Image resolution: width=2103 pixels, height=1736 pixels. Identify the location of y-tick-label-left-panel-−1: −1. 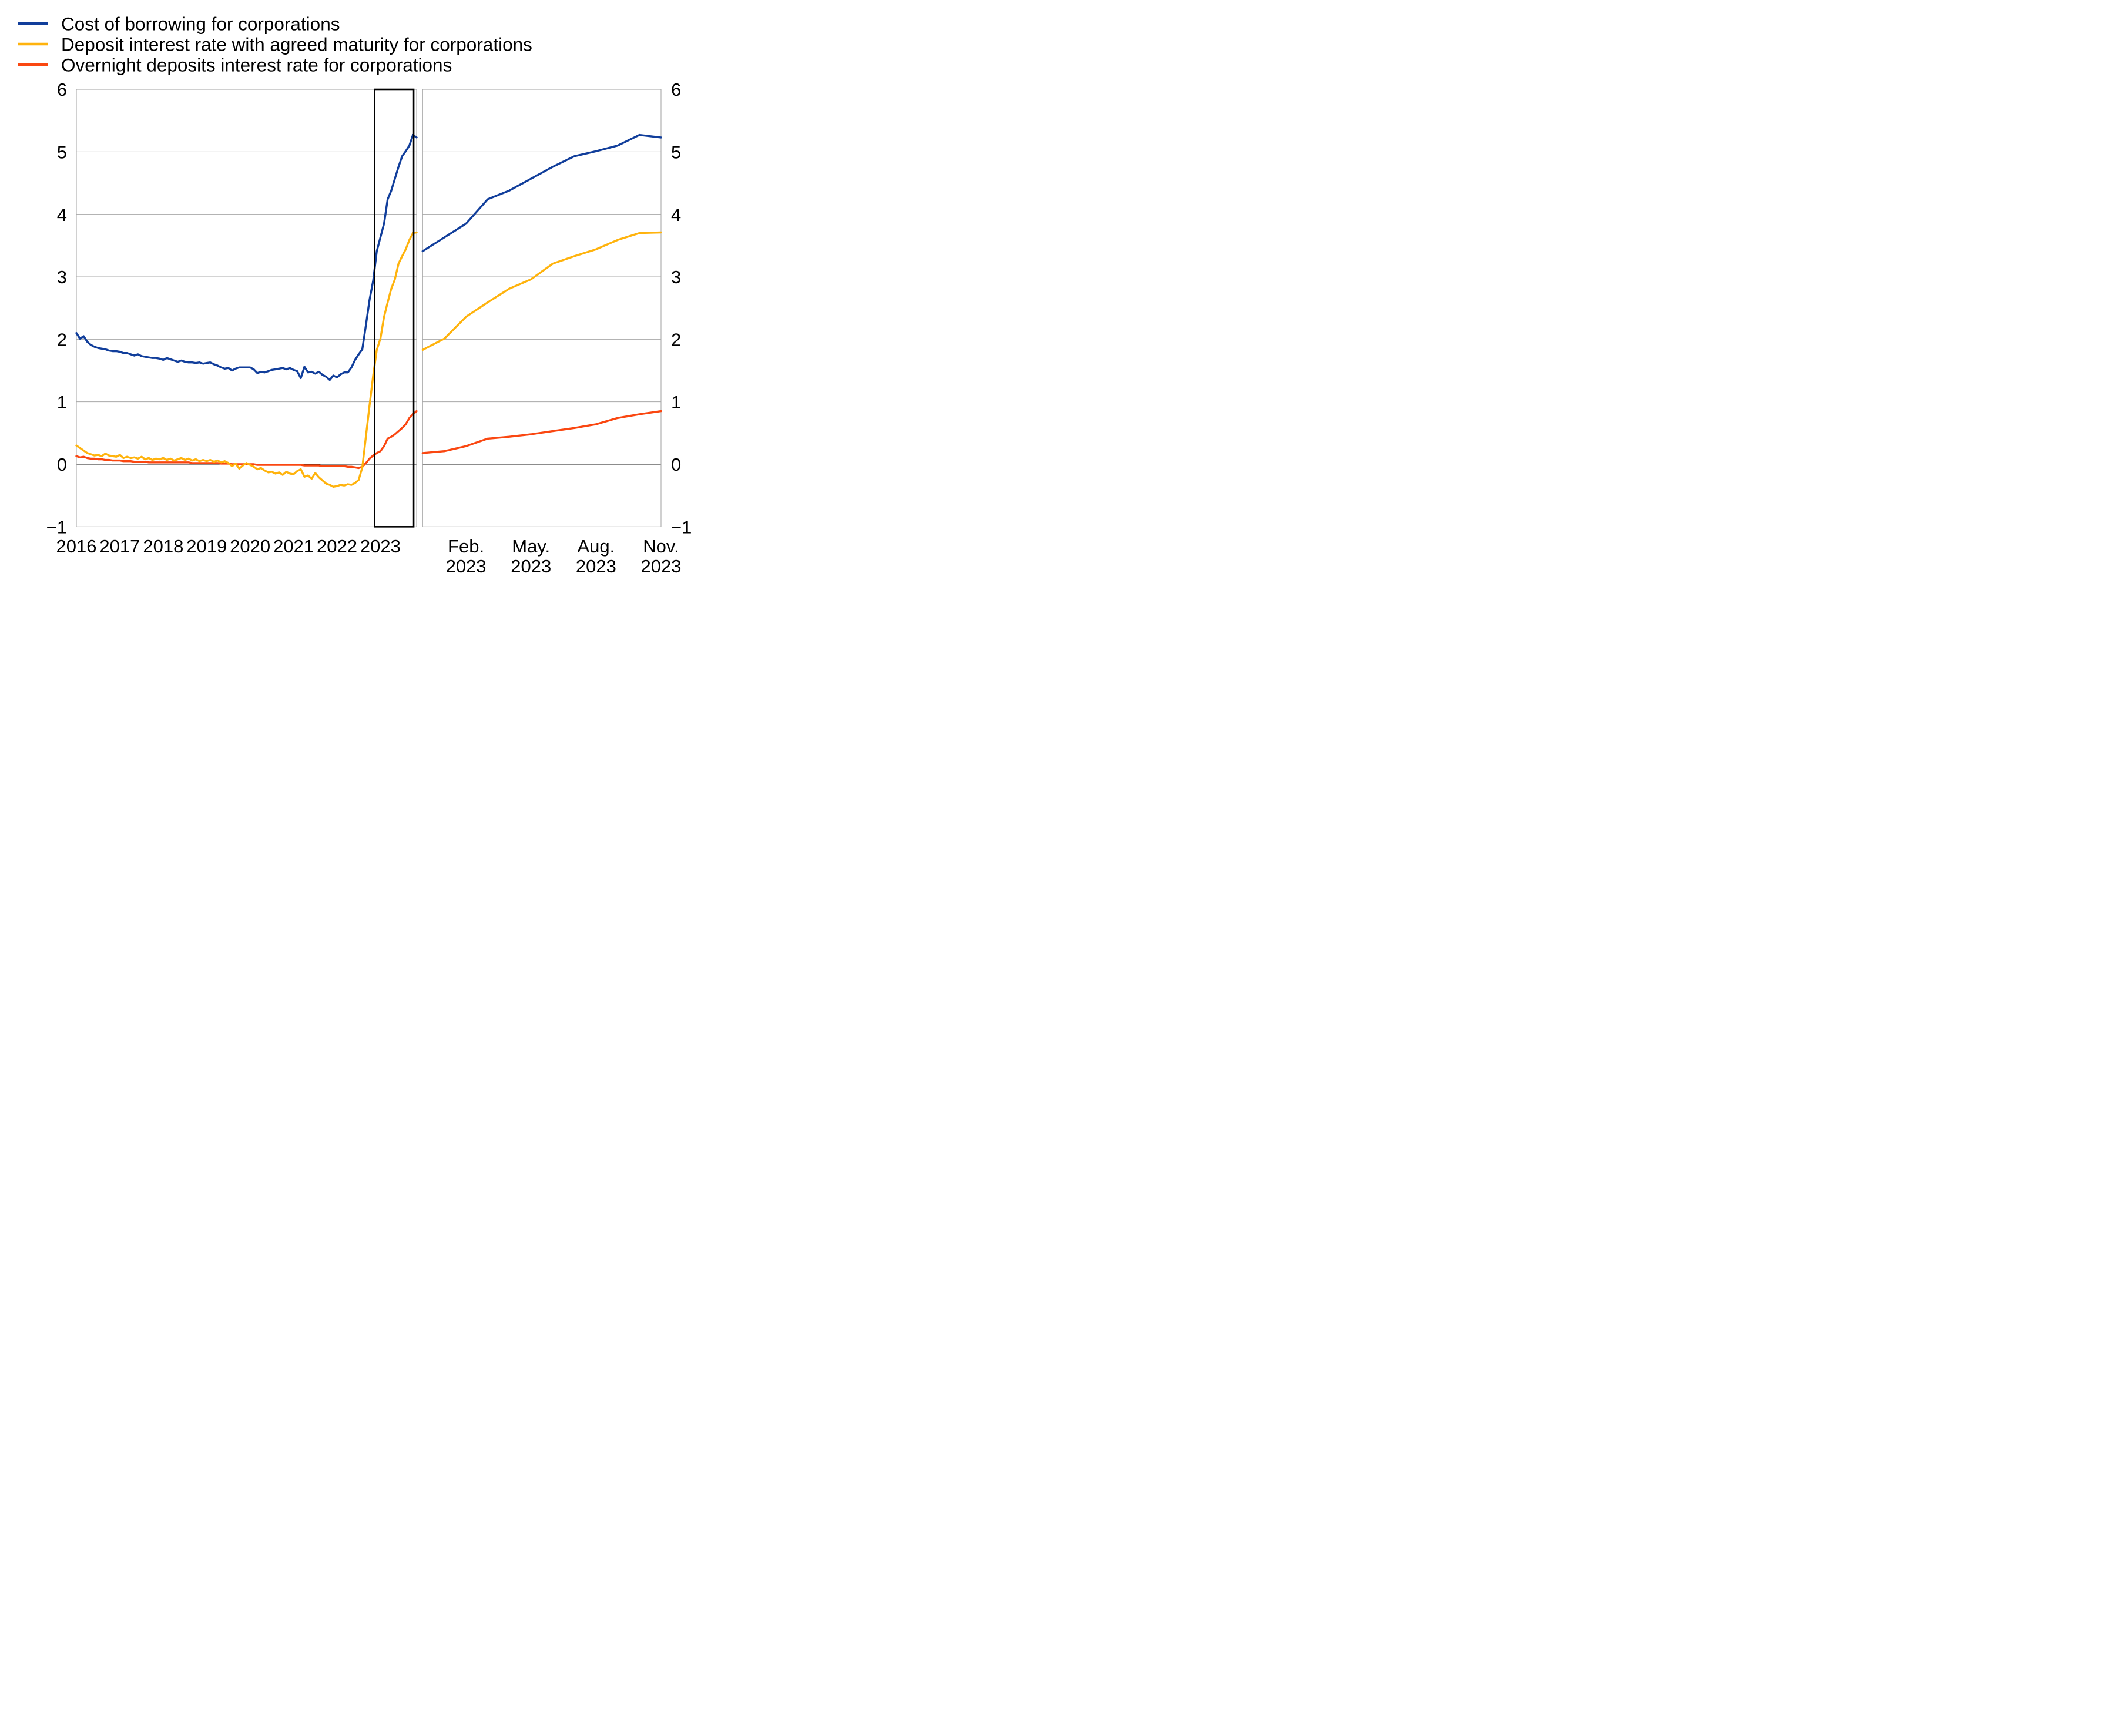
(56, 527).